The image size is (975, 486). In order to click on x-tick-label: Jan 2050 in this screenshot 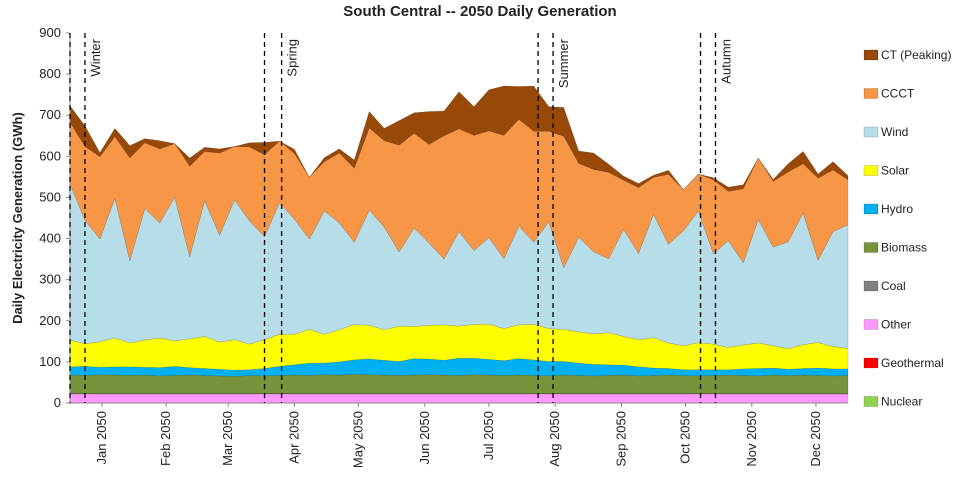, I will do `click(101, 438)`.